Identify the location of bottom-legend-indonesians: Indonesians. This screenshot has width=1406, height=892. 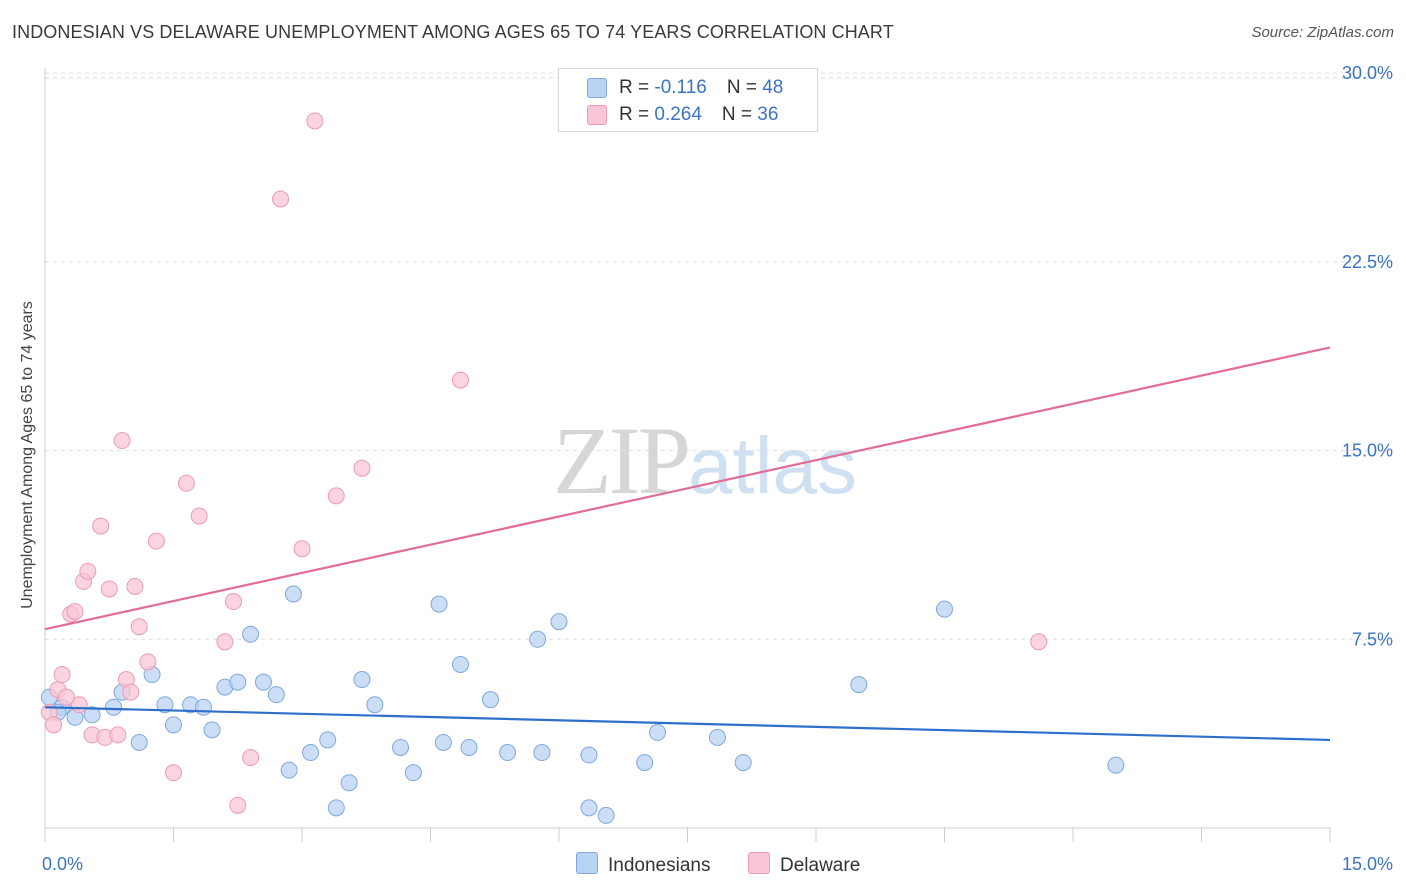
(643, 864).